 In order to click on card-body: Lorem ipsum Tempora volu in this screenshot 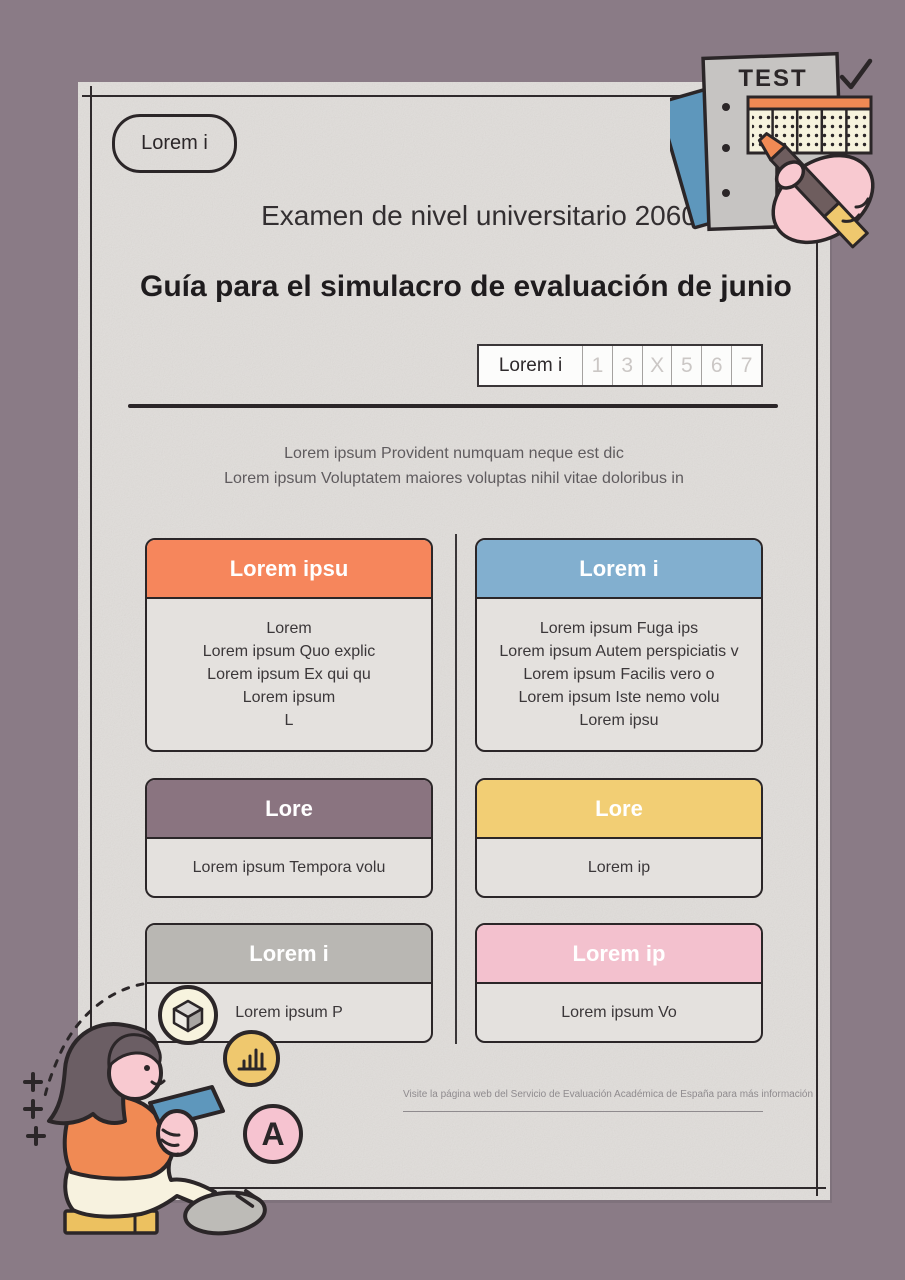, I will do `click(289, 867)`.